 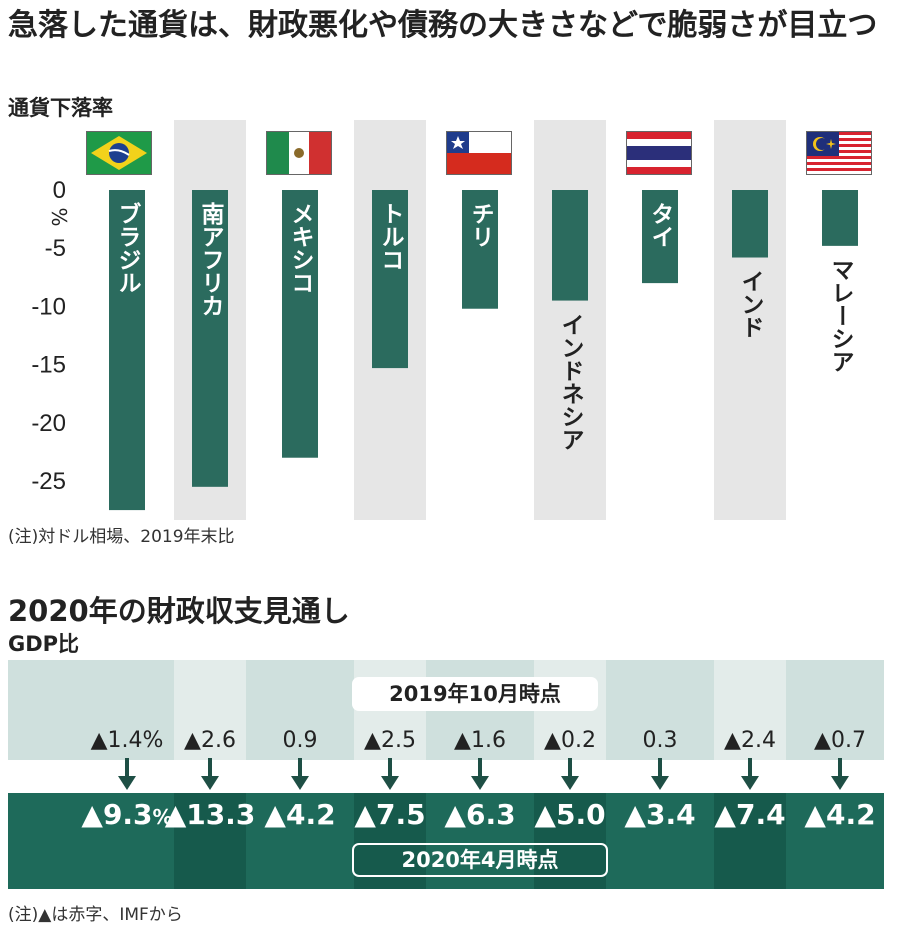 I want to click on y-tick-label: 0, so click(x=59, y=190).